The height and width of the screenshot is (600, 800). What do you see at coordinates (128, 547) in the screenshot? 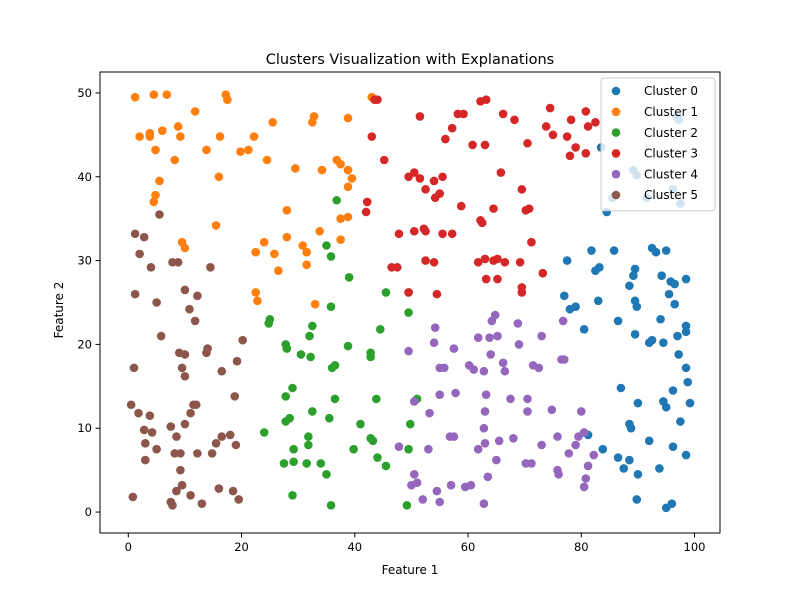
I see `x-tick-label: 0` at bounding box center [128, 547].